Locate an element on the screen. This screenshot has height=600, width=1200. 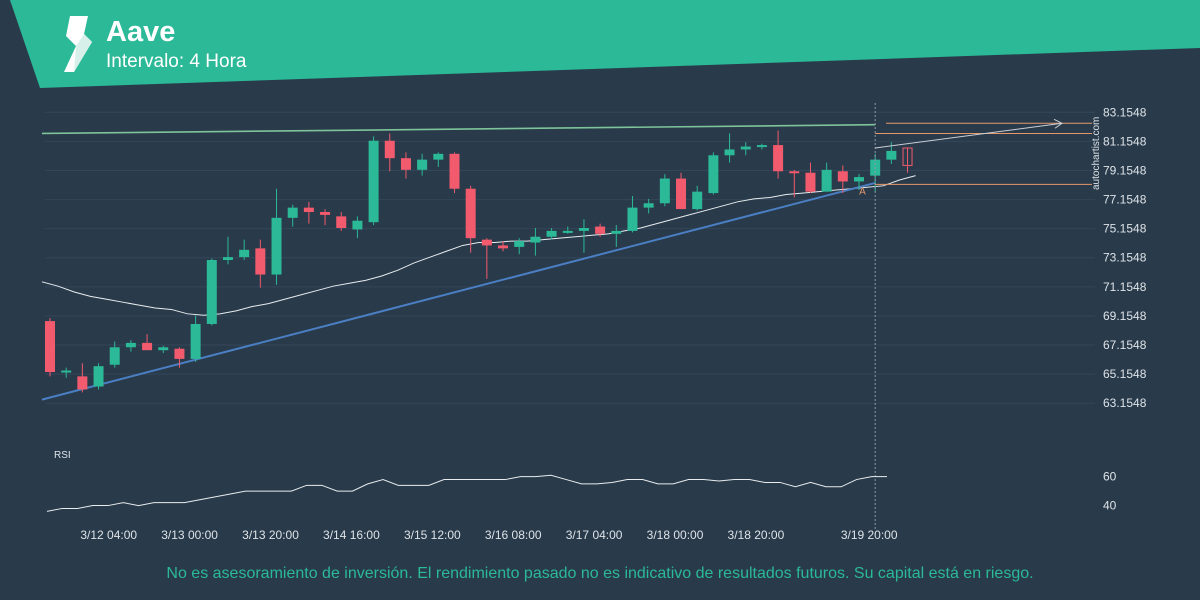
y-tick-label: 67.1548 is located at coordinates (1125, 345).